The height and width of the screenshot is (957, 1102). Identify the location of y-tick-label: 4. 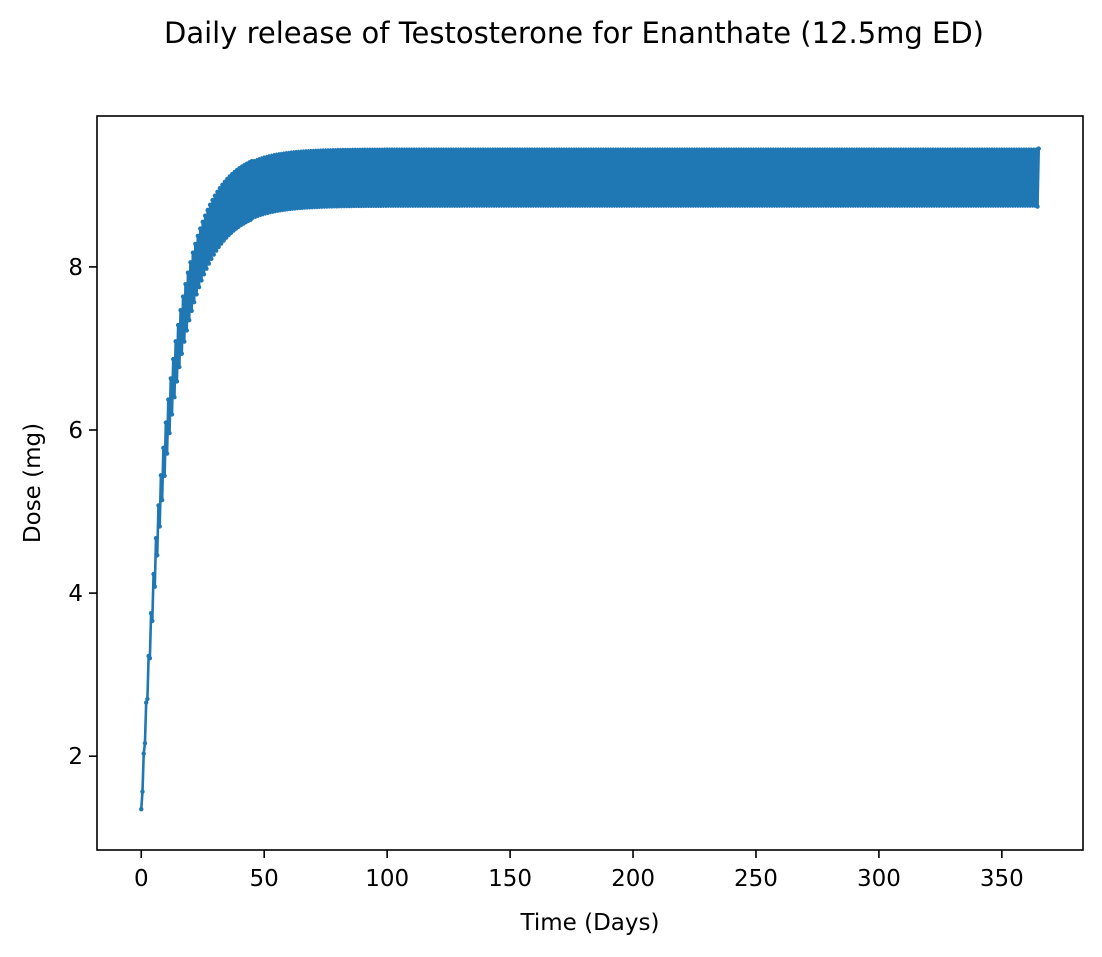
(75, 594).